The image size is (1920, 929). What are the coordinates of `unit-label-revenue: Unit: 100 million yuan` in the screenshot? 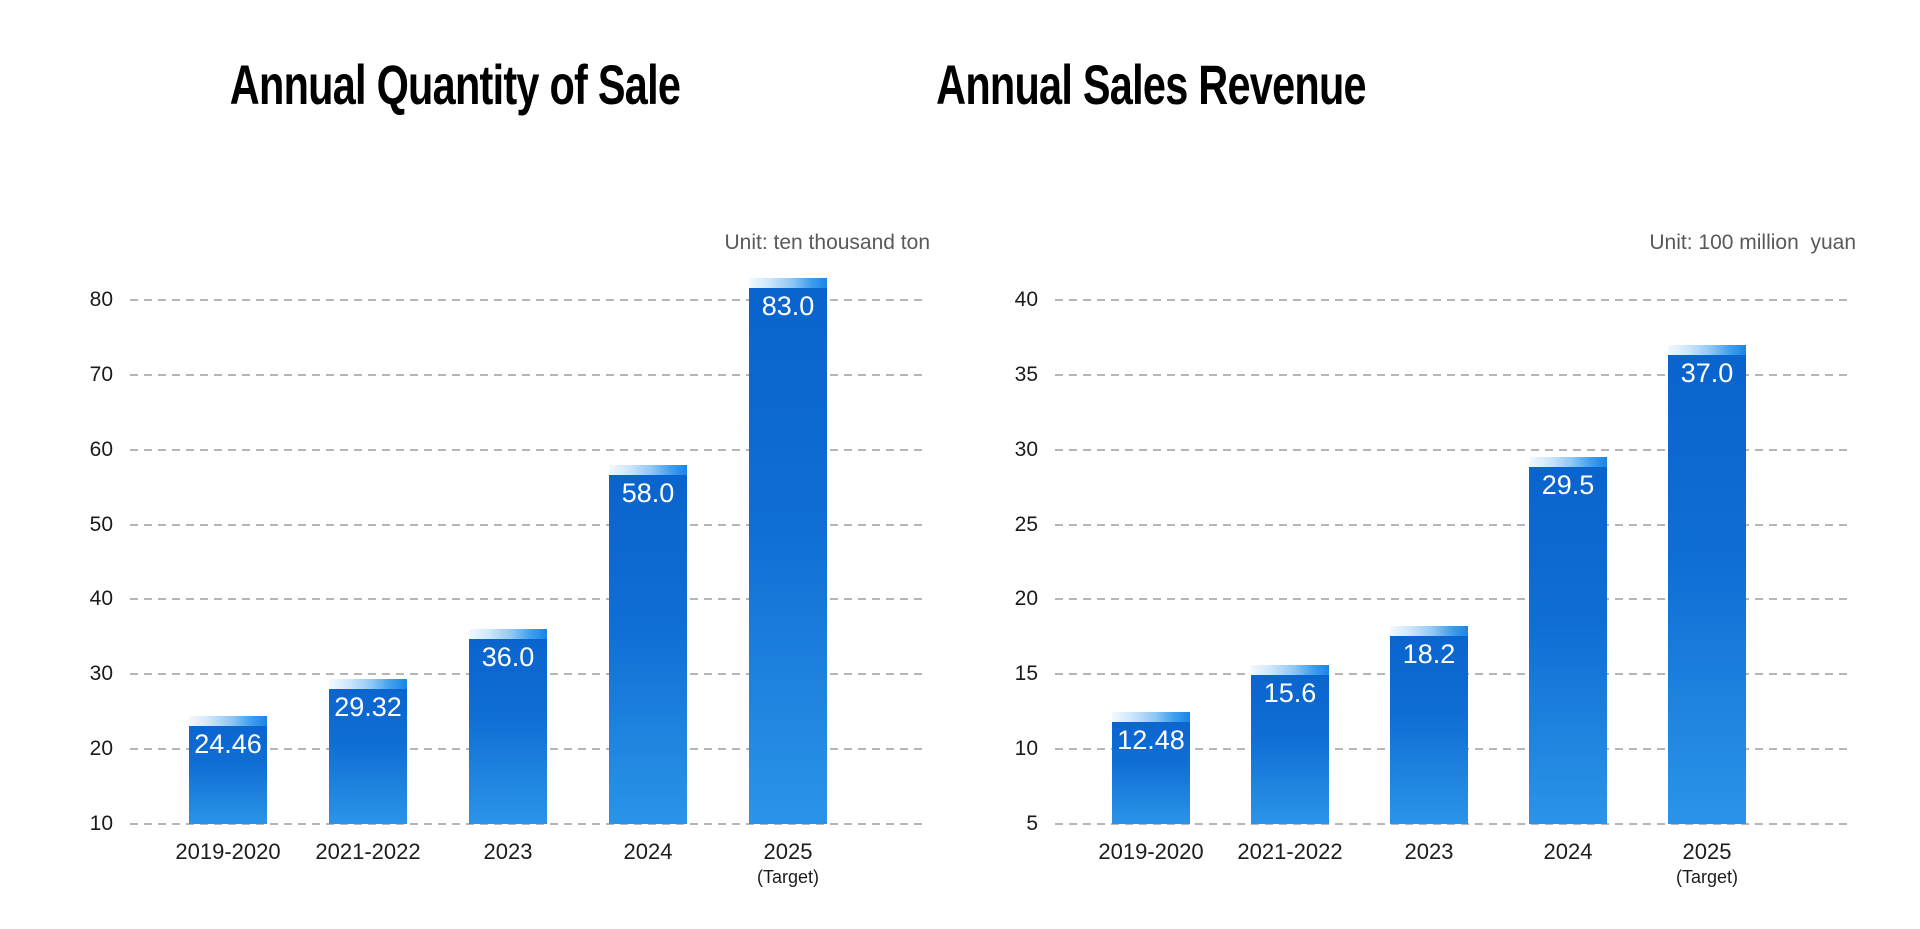 It's located at (1752, 242).